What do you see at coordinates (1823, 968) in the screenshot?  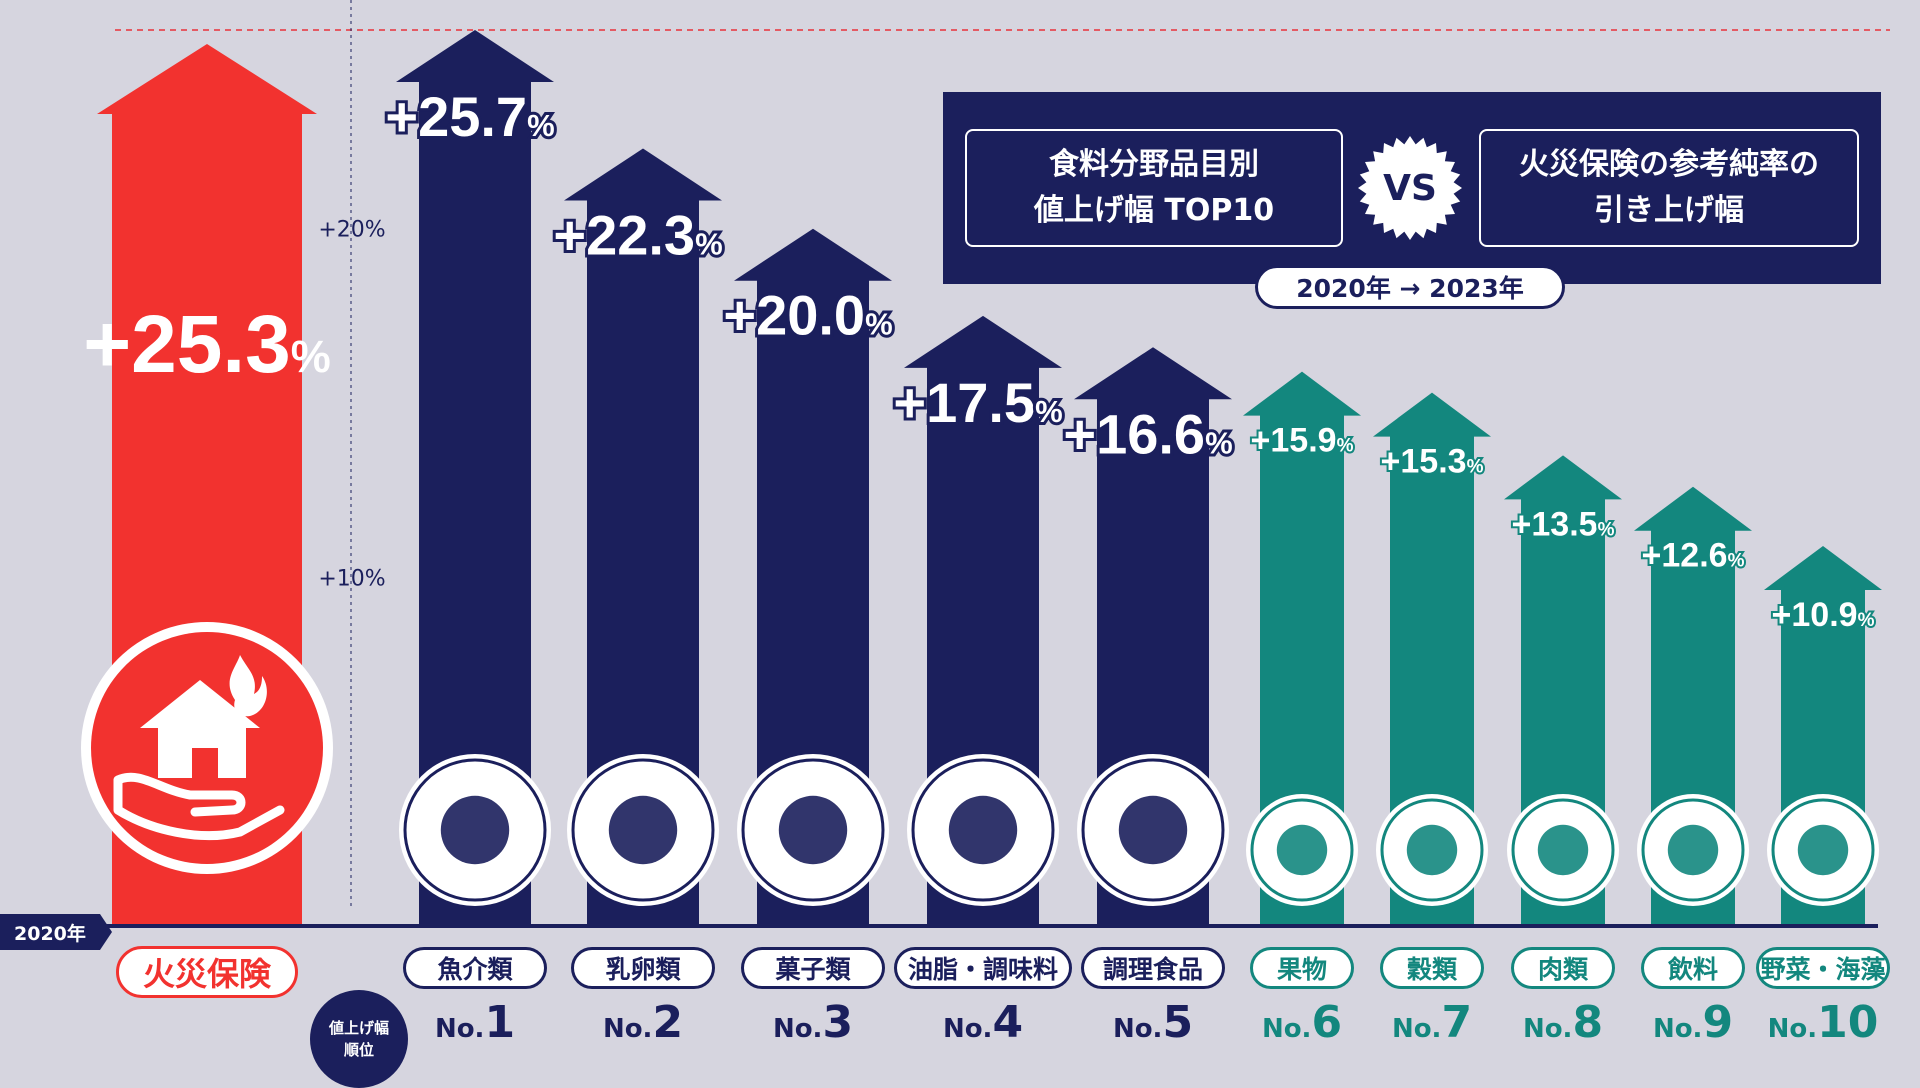 I see `category-label-10: 野菜・海藻` at bounding box center [1823, 968].